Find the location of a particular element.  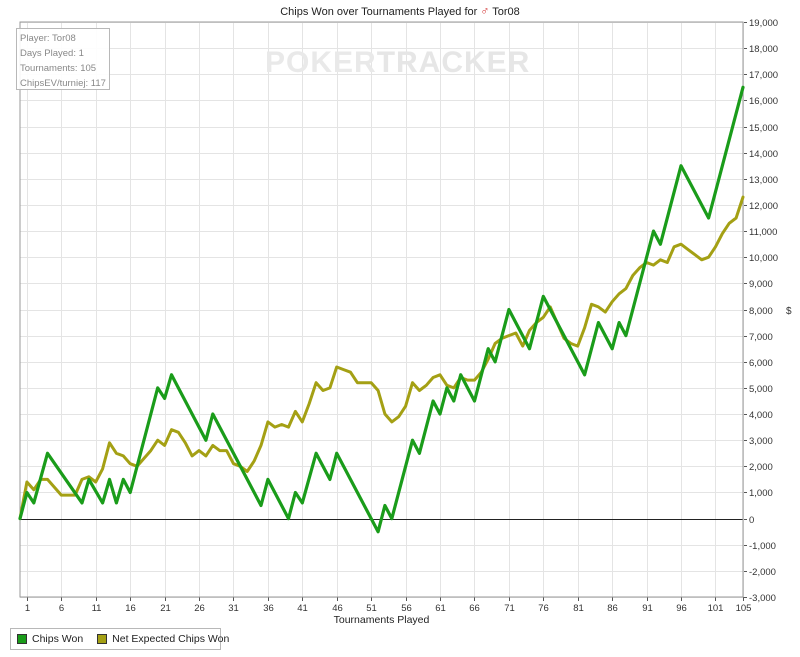

y-tick-label: 18,000 is located at coordinates (763, 49).